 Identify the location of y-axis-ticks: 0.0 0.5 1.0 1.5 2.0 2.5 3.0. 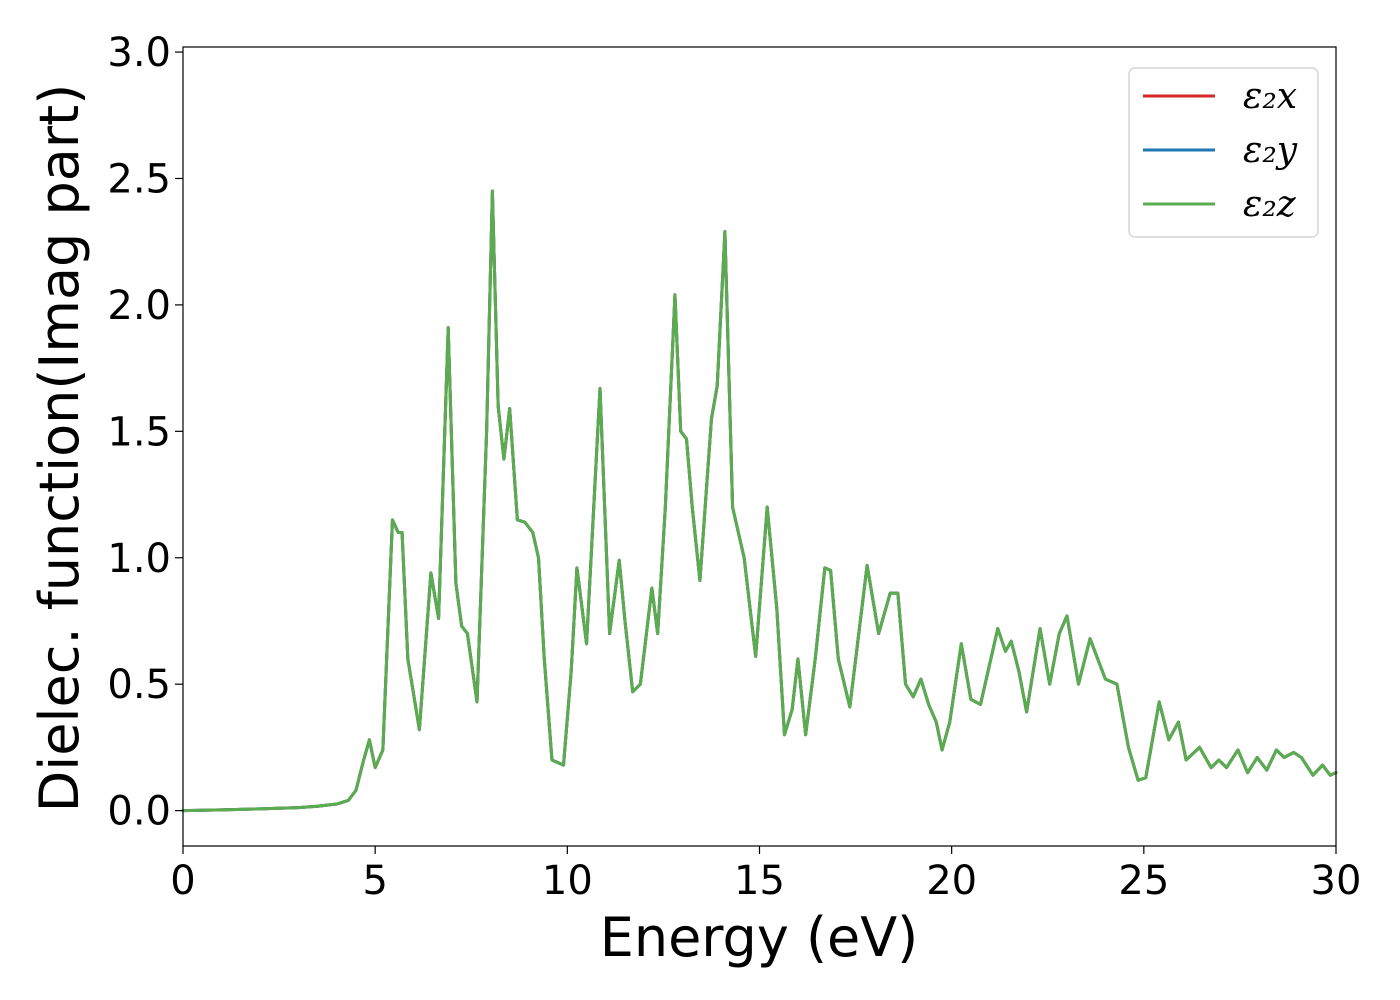
(145, 432).